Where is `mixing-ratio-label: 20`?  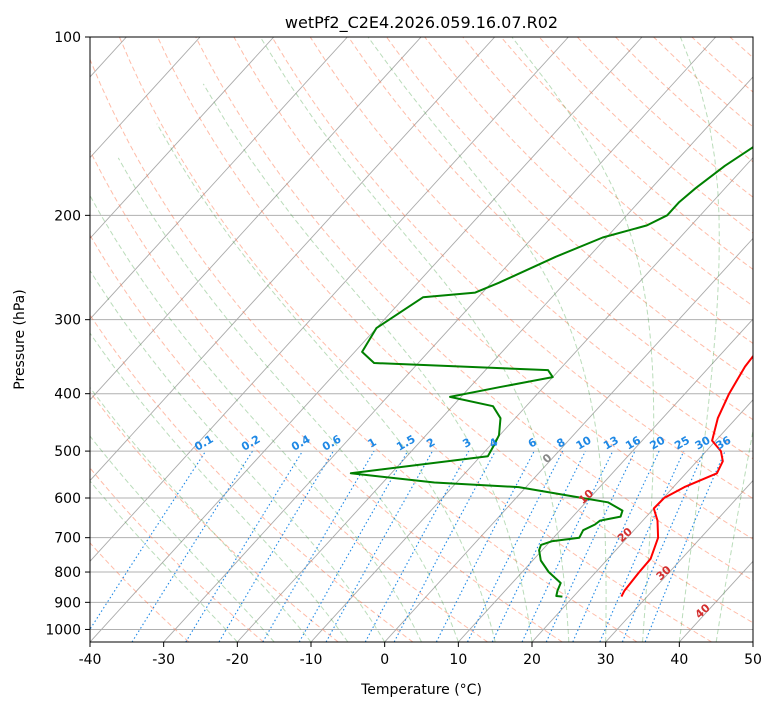
mixing-ratio-label: 20 is located at coordinates (658, 442).